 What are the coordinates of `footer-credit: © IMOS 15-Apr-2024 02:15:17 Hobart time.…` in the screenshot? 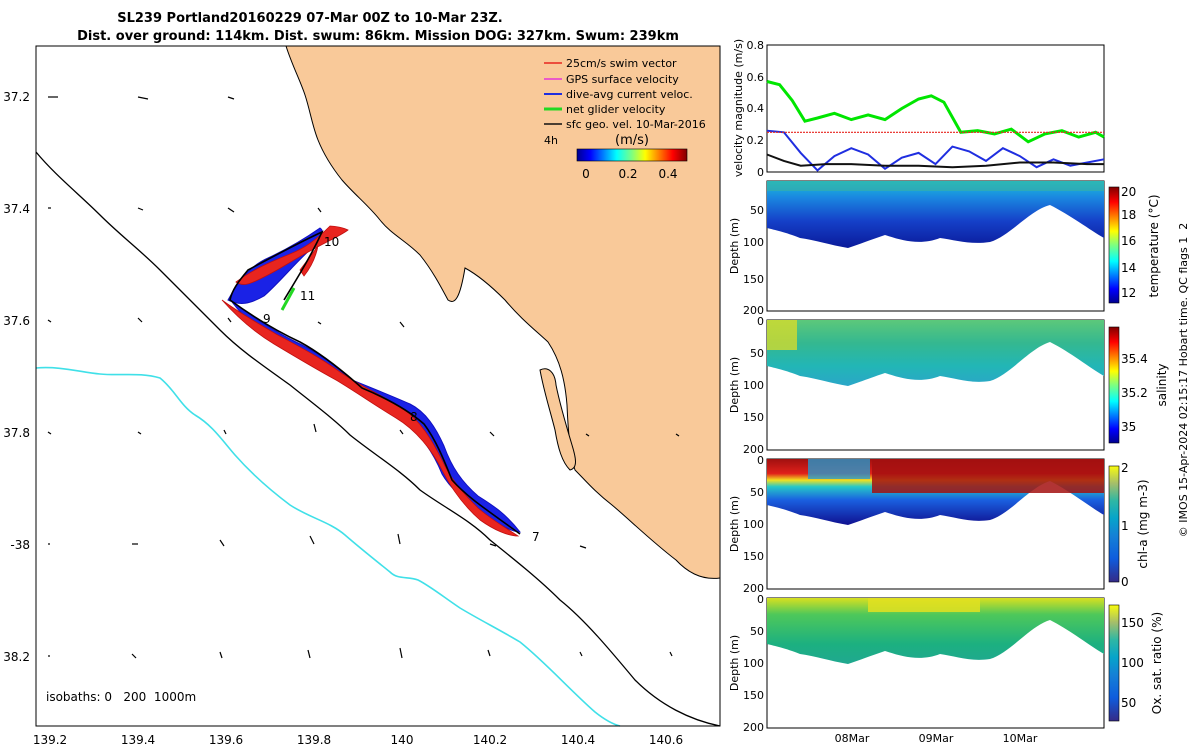 It's located at (1183, 380).